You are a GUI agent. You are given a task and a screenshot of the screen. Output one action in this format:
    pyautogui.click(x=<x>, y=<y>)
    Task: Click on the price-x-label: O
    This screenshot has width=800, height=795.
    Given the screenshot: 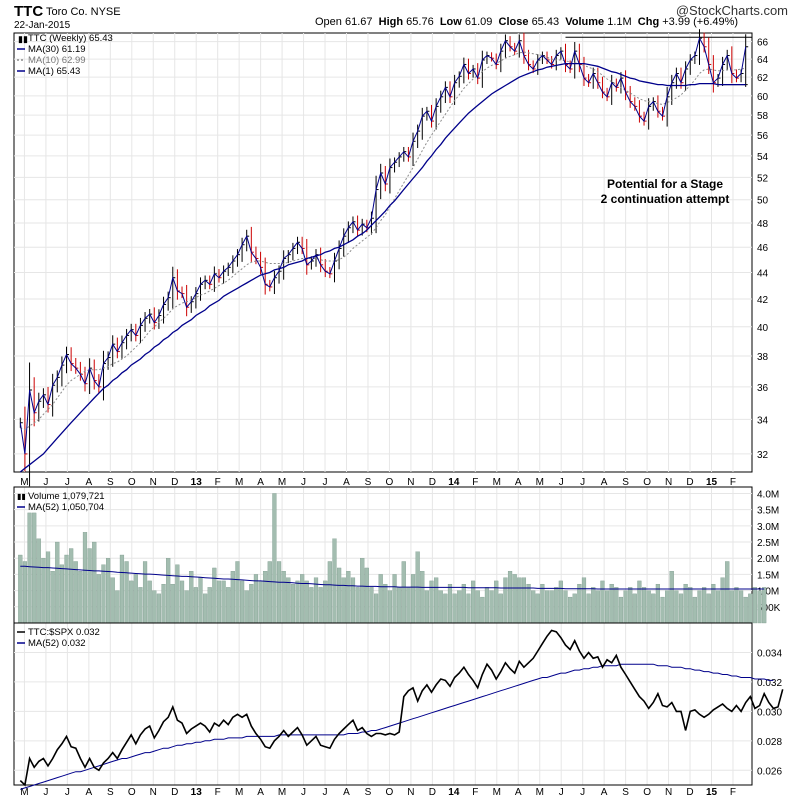 What is the action you would take?
    pyautogui.click(x=647, y=482)
    